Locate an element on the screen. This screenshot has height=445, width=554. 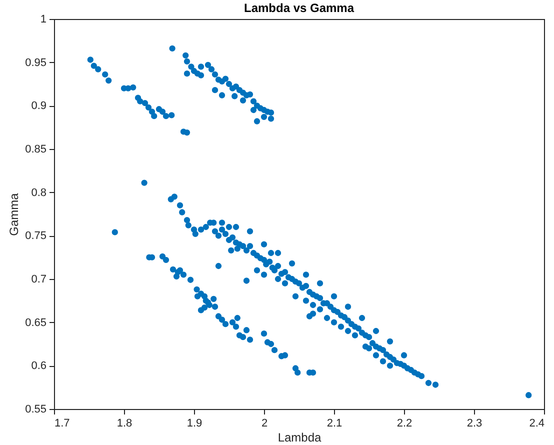
y-tick-label: 0.95 is located at coordinates (35, 62).